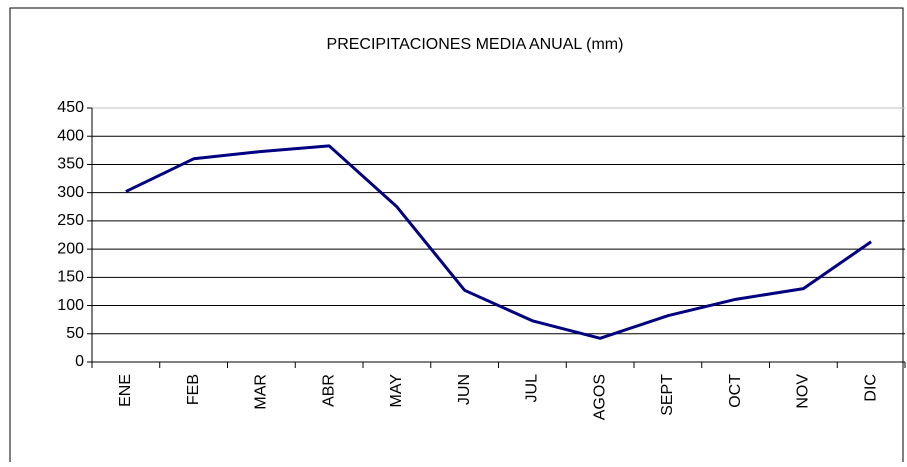  Describe the element at coordinates (803, 391) in the screenshot. I see `x-tick-label: NOV` at that location.